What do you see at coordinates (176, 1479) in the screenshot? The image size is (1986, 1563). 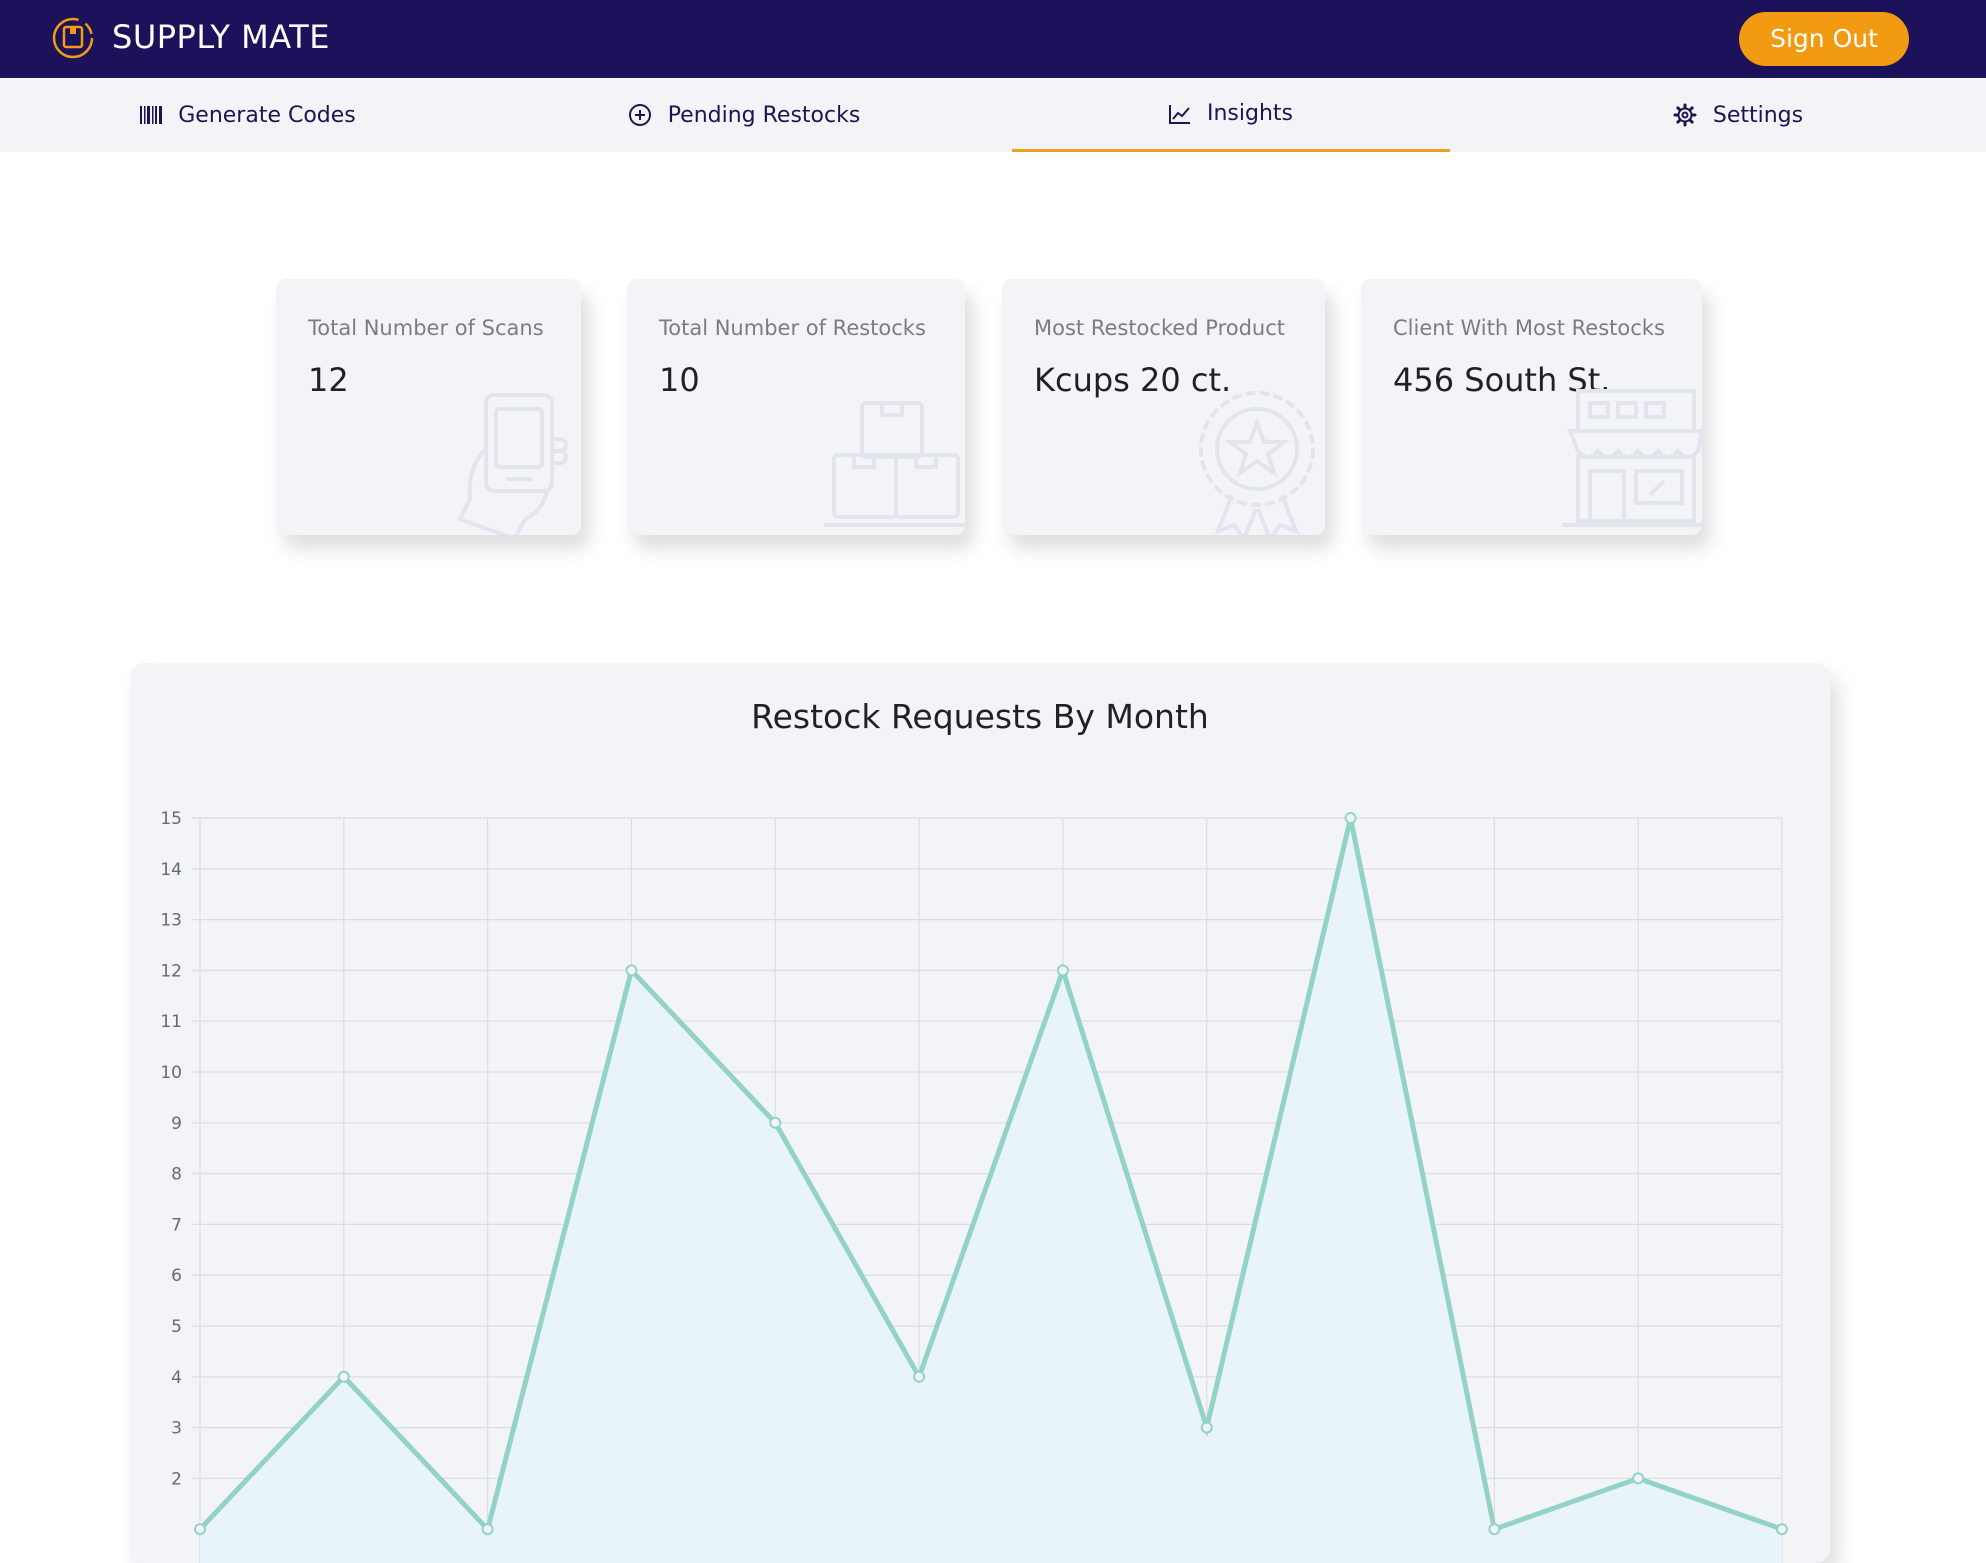 I see `y-tick-label: 2` at bounding box center [176, 1479].